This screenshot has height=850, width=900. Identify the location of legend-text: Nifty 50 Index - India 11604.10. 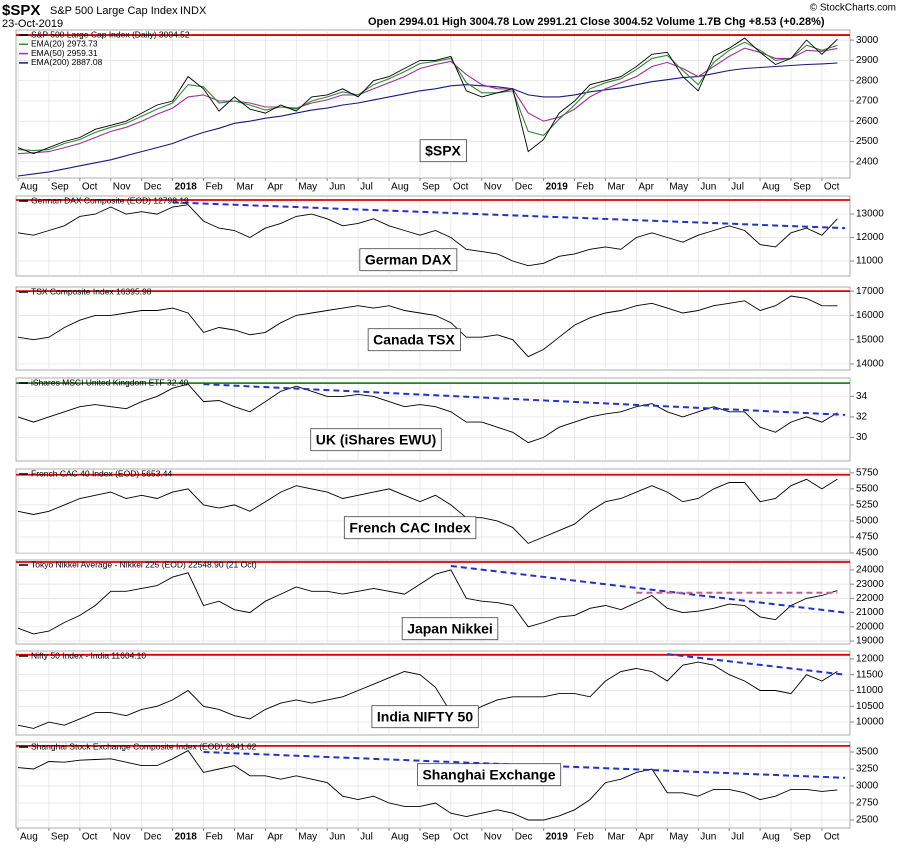
(88, 655).